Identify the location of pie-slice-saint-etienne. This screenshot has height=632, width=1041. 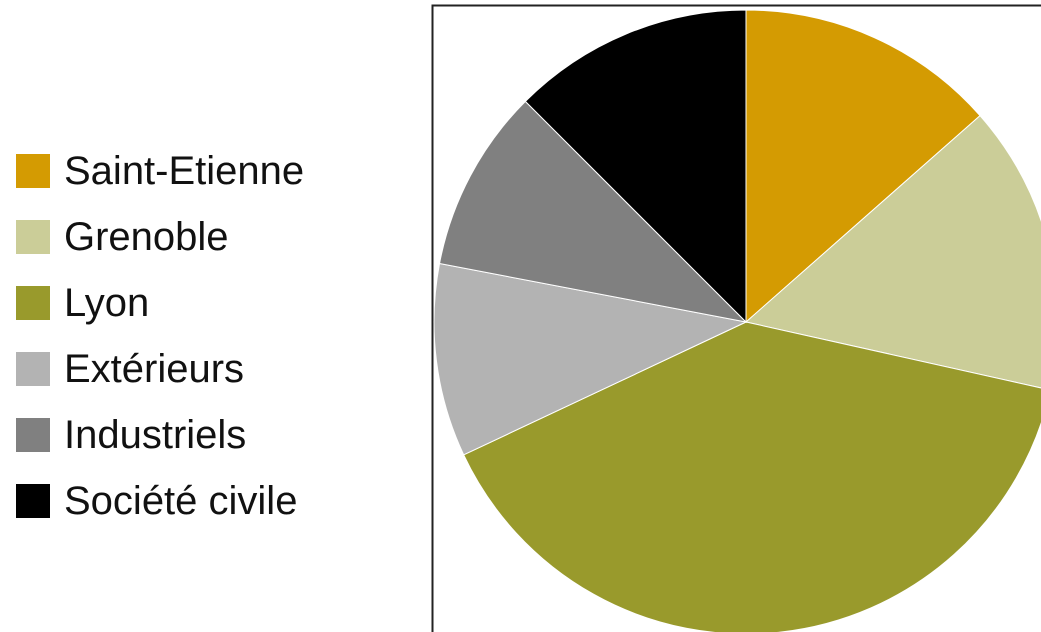
(863, 166).